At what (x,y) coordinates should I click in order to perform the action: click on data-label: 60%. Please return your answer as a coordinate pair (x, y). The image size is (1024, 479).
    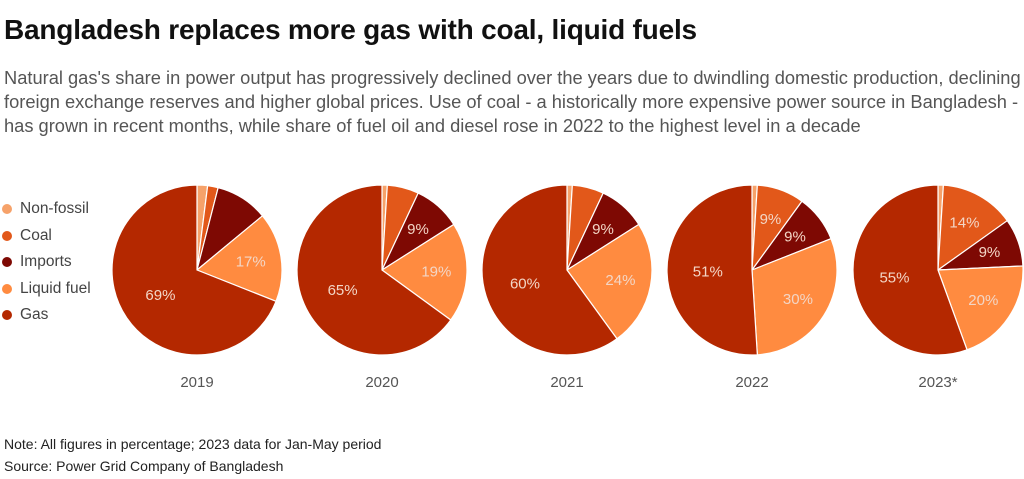
    Looking at the image, I should click on (525, 284).